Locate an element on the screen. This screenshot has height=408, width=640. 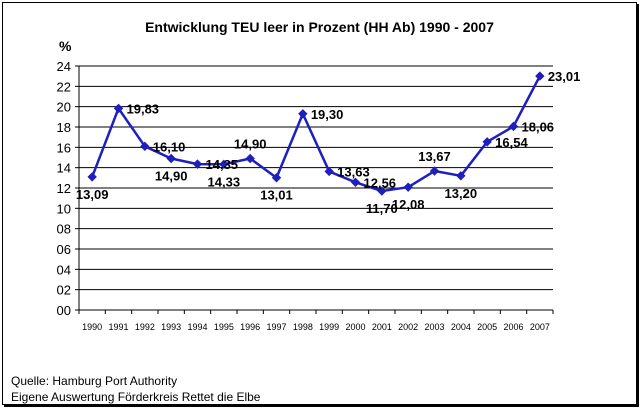
x-tick-label: 1998 is located at coordinates (303, 327).